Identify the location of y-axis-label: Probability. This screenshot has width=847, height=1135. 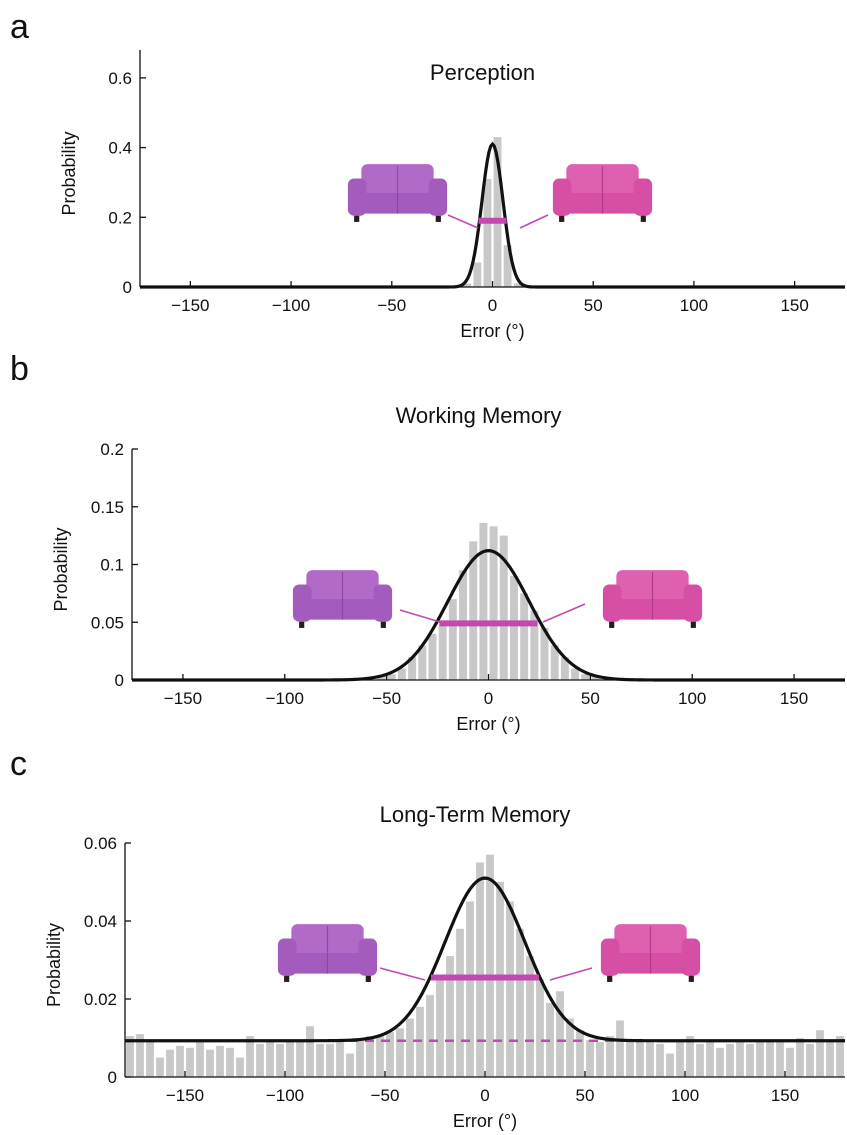
(69, 173).